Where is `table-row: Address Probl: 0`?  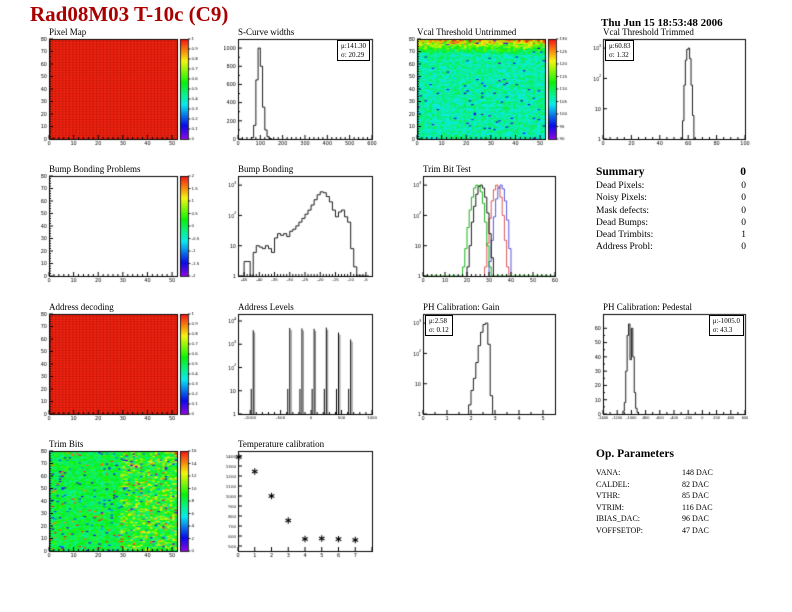
table-row: Address Probl: 0 is located at coordinates (671, 247).